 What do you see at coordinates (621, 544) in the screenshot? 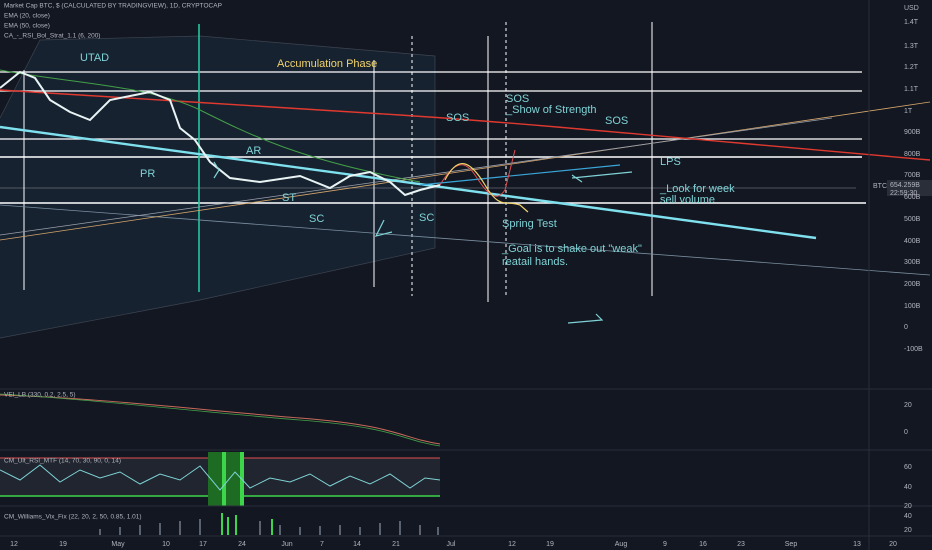
I see `time-label: Aug` at bounding box center [621, 544].